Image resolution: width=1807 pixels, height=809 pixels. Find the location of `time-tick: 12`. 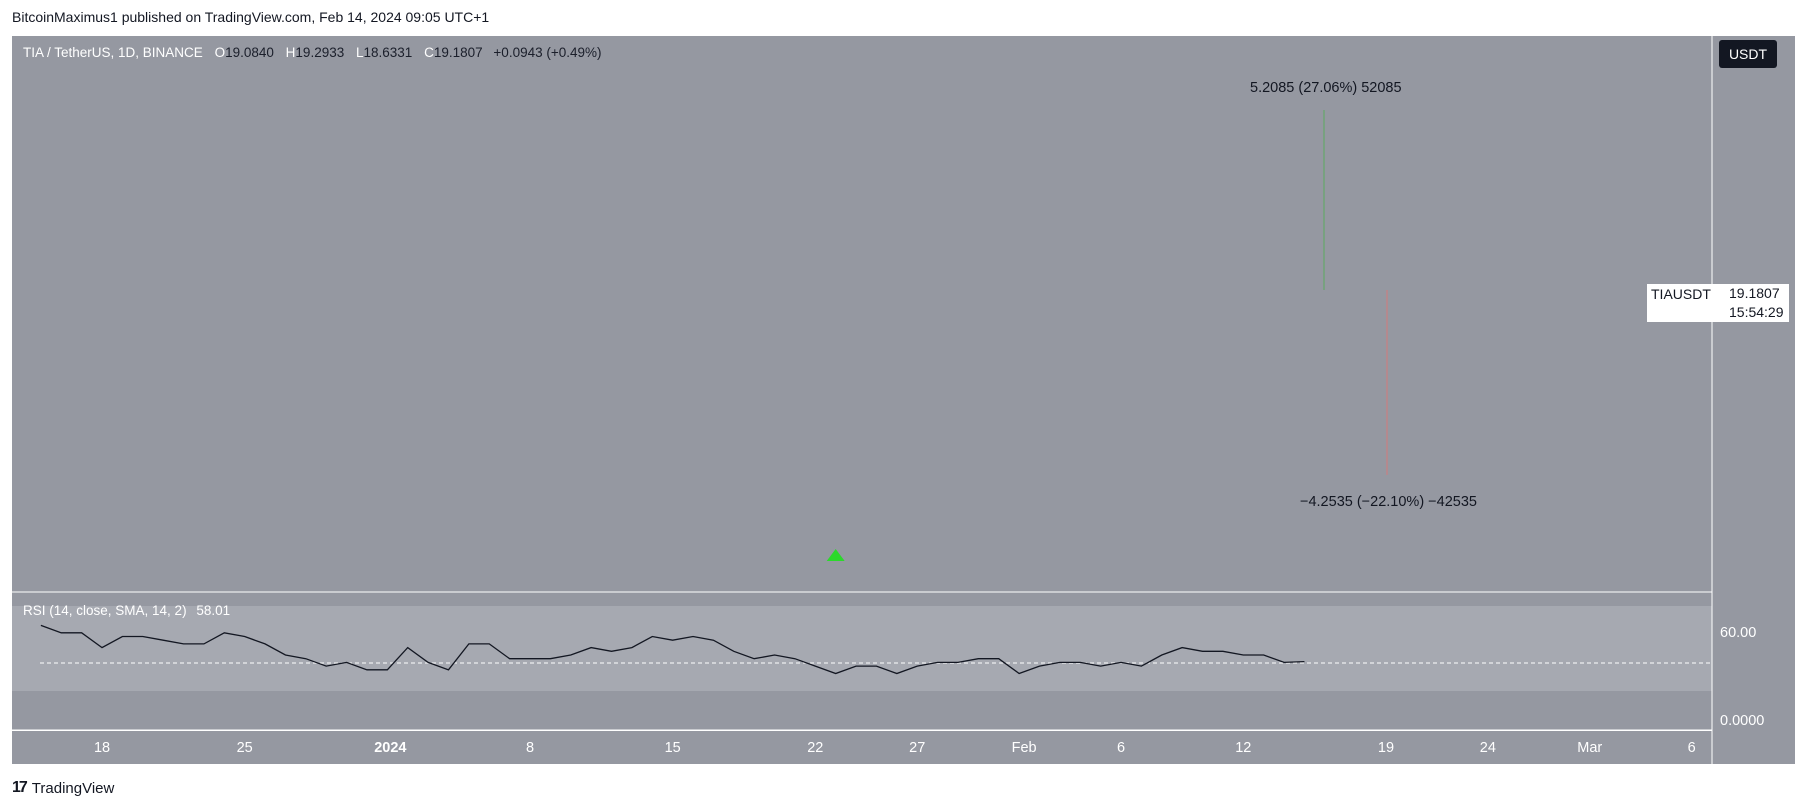

time-tick: 12 is located at coordinates (1243, 748).